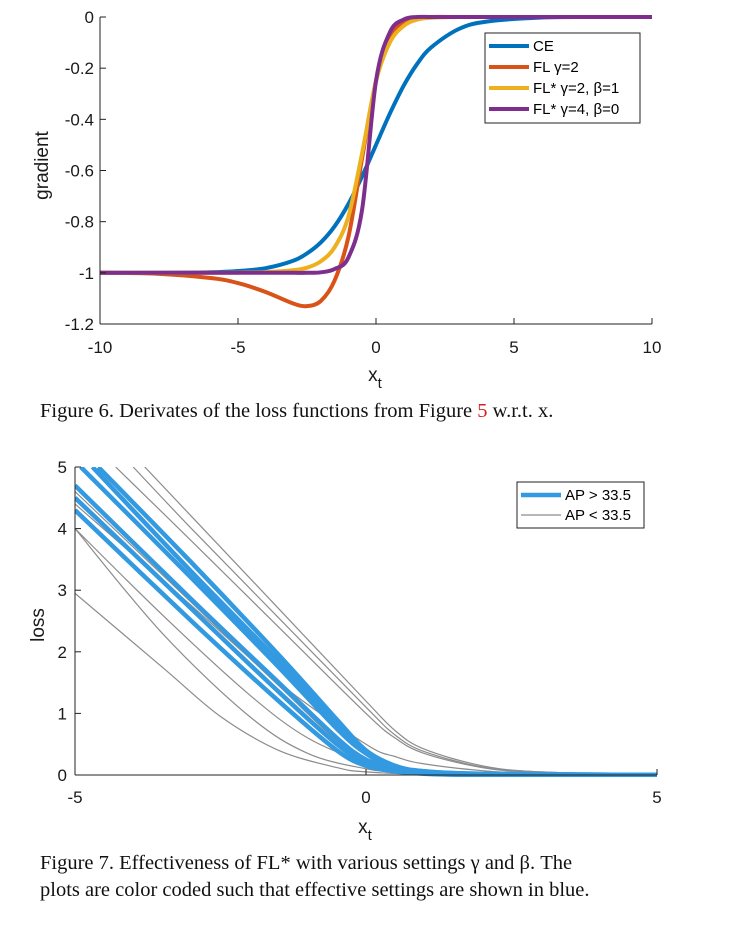 The height and width of the screenshot is (928, 747). I want to click on fig7-y-tick-label: 5, so click(62, 467).